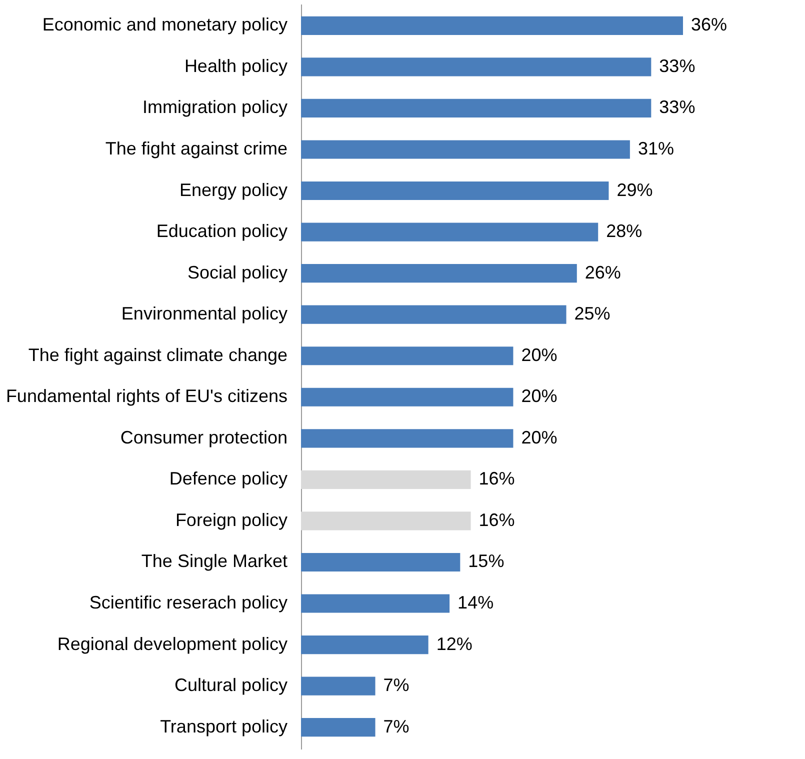 This screenshot has height=759, width=805. What do you see at coordinates (204, 314) in the screenshot?
I see `y-tick-label: Environmental policy` at bounding box center [204, 314].